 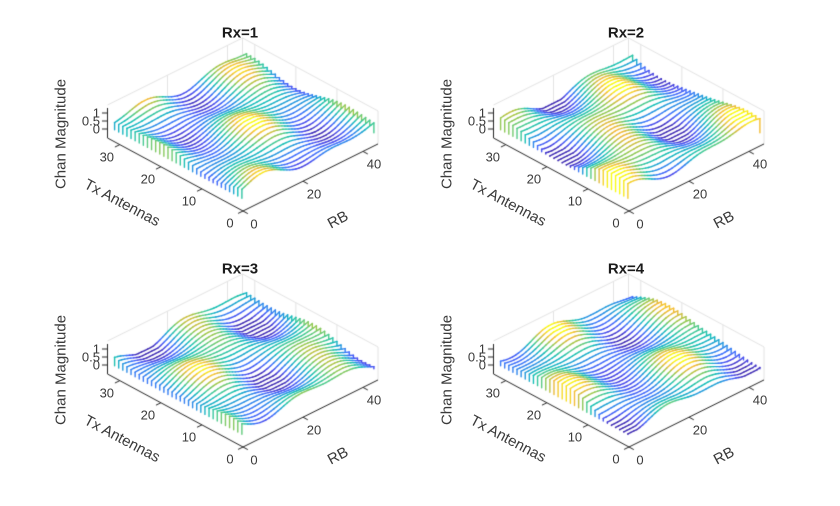 I want to click on subplot-title: Rx=1, so click(x=240, y=33).